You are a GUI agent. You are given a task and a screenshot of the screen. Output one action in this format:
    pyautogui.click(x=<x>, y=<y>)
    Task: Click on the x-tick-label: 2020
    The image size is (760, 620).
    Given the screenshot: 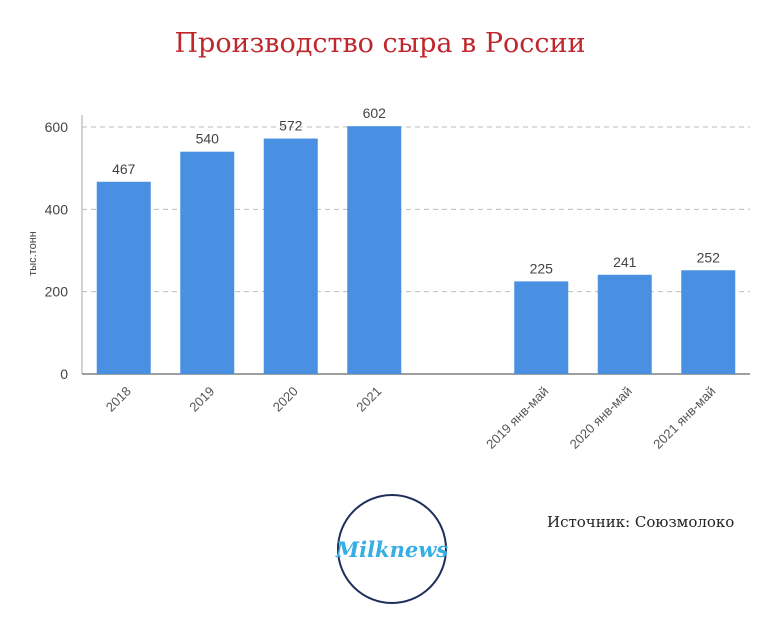 What is the action you would take?
    pyautogui.click(x=285, y=399)
    